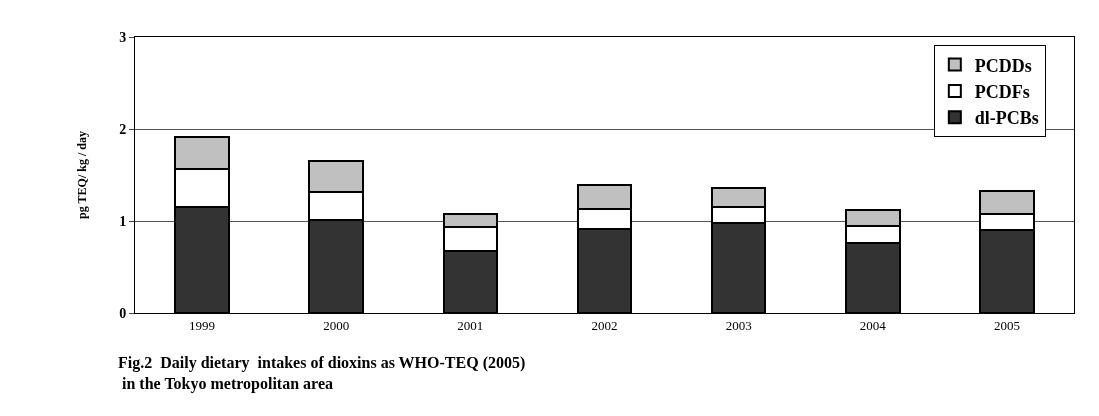 This screenshot has height=416, width=1099. Describe the element at coordinates (322, 373) in the screenshot. I see `text: Fig.2 Daily dietary intakes of dioxins as WHO-TEQ (2005) in the Tokyo metropolitan area` at that location.